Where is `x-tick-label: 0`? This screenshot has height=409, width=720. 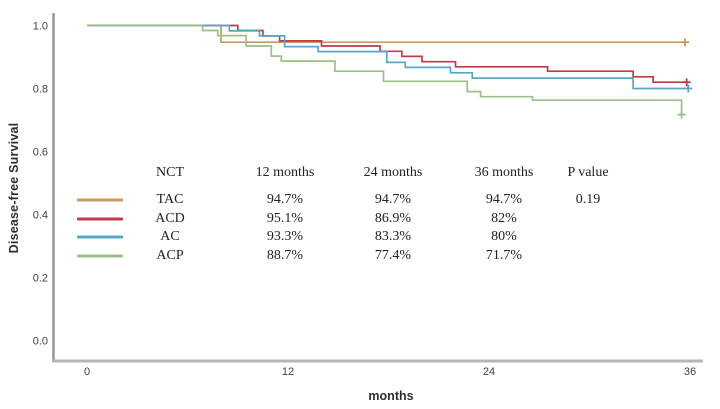
x-tick-label: 0 is located at coordinates (87, 372).